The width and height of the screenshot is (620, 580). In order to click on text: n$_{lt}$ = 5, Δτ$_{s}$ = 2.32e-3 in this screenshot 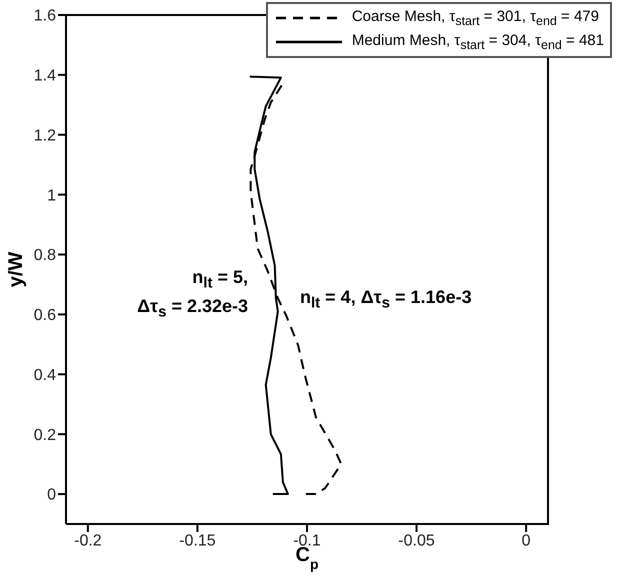, I will do `click(192, 293)`.